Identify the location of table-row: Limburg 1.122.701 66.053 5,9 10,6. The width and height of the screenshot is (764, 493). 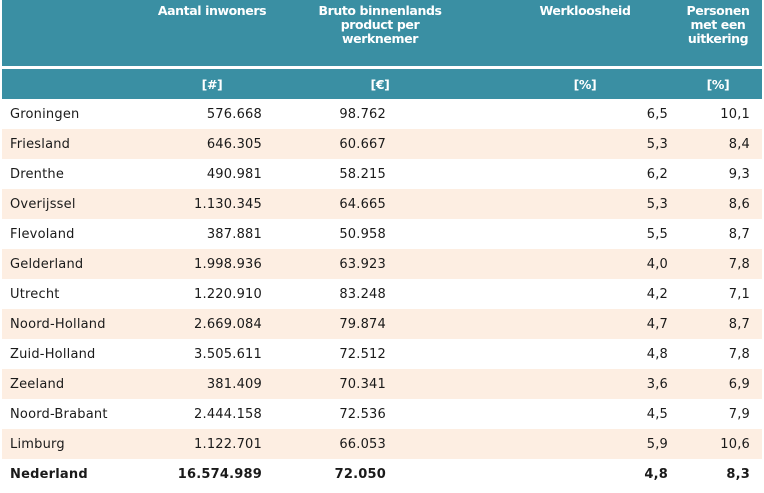
(382, 444).